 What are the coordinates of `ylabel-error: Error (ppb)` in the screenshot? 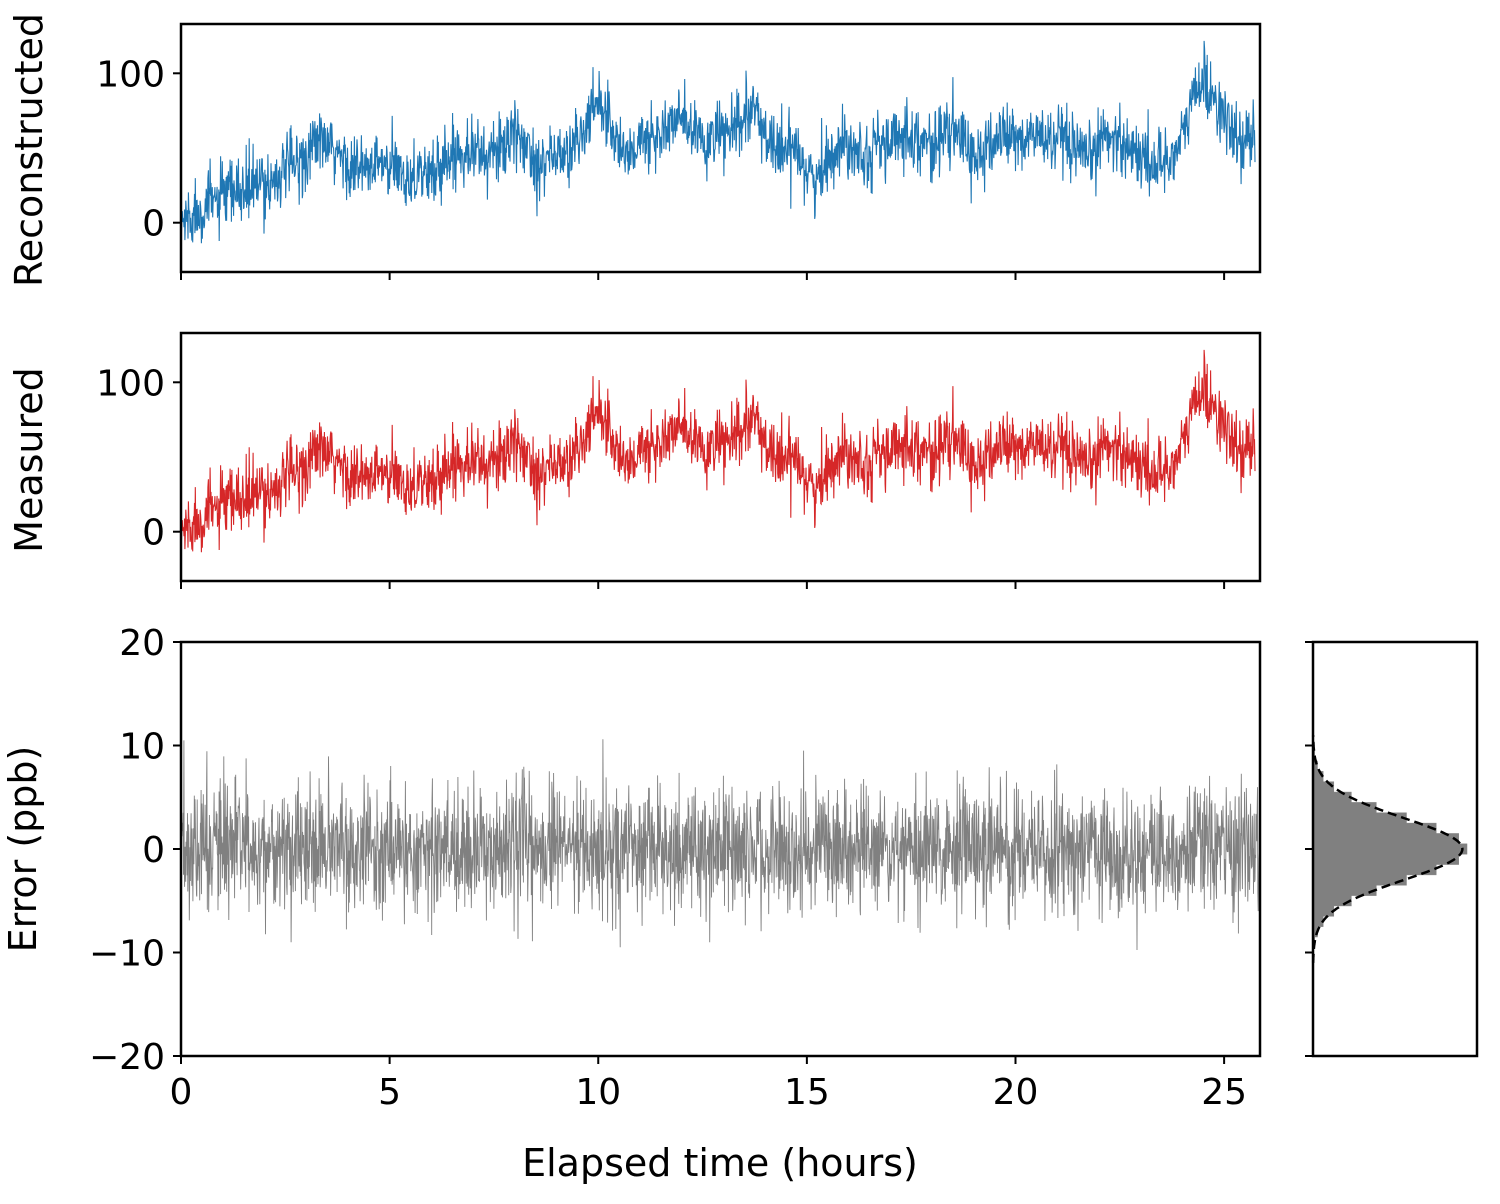 It's located at (23, 849).